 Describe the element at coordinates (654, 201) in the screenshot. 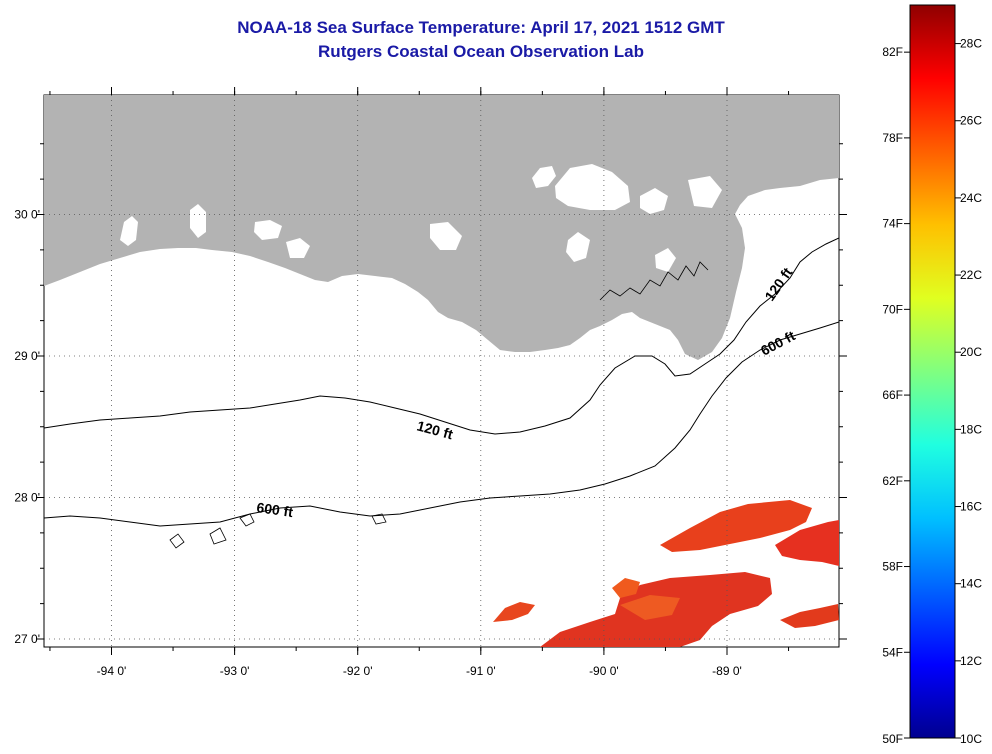

I see `lake-borgne` at that location.